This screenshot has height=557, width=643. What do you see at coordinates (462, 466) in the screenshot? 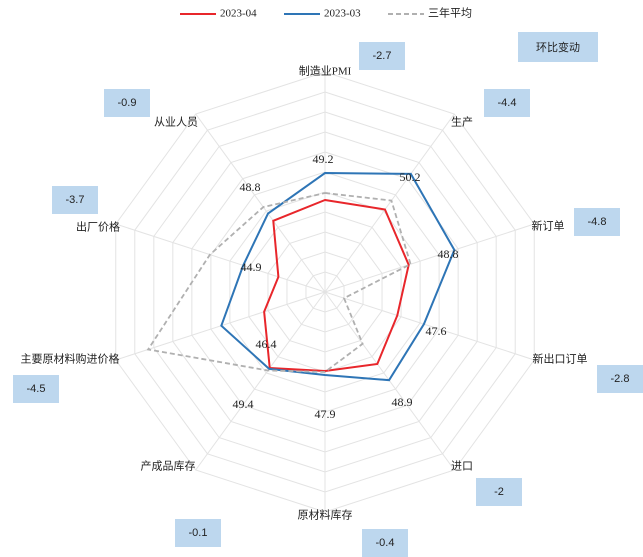
I see `axis-label: 进口` at bounding box center [462, 466].